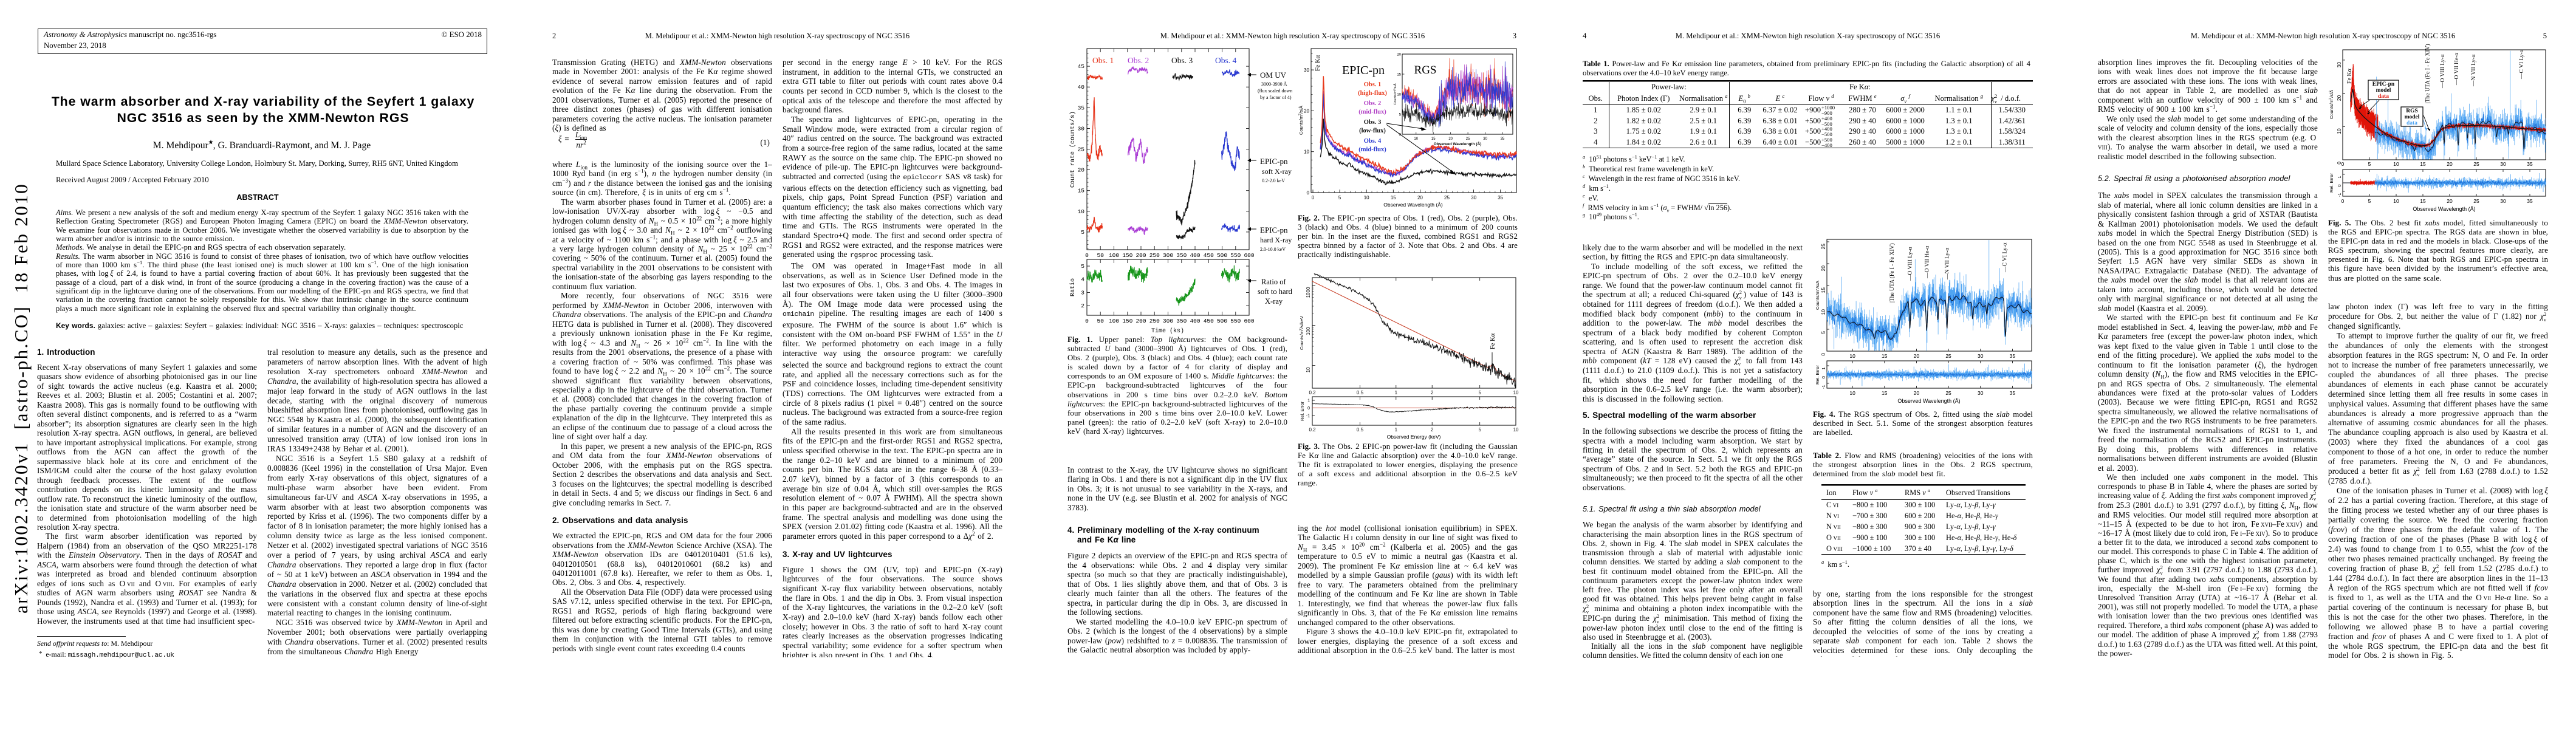 Image resolution: width=2576 pixels, height=729 pixels. I want to click on svg-text: 2.0-10.0 keV, so click(1273, 250).